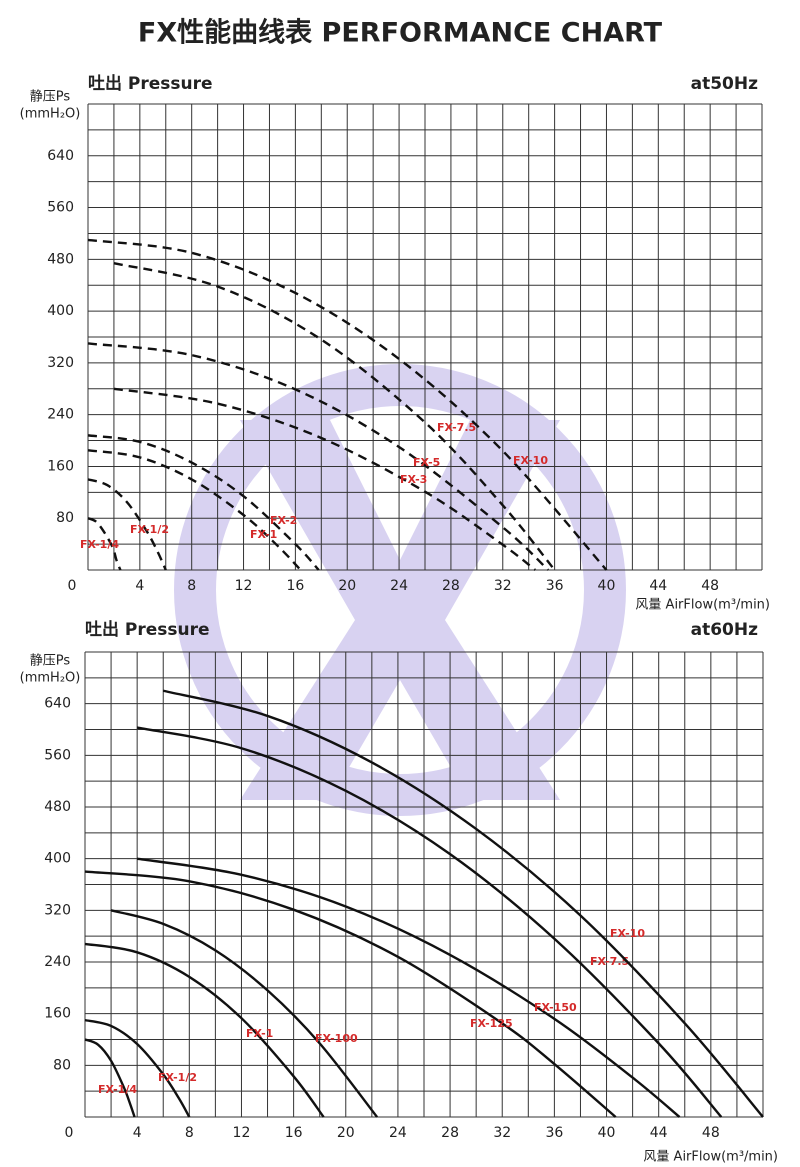 The width and height of the screenshot is (800, 1167). Describe the element at coordinates (283, 520) in the screenshot. I see `curve-label: FX-2` at that location.